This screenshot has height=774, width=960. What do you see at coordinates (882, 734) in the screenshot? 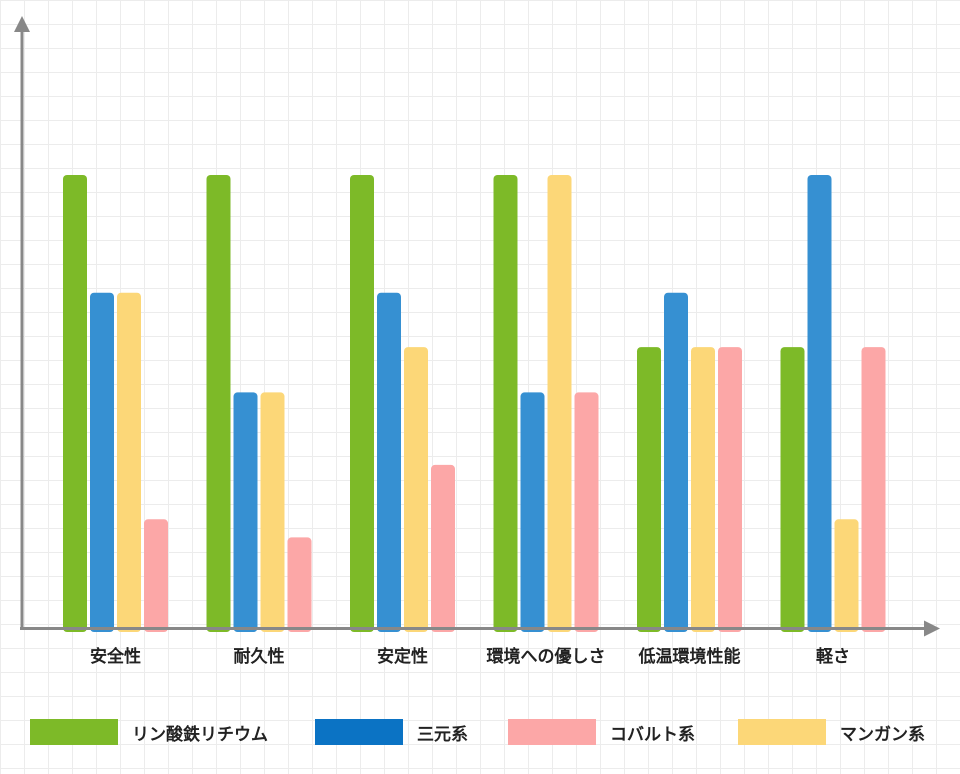
I see `legend-label: マンガン系` at bounding box center [882, 734].